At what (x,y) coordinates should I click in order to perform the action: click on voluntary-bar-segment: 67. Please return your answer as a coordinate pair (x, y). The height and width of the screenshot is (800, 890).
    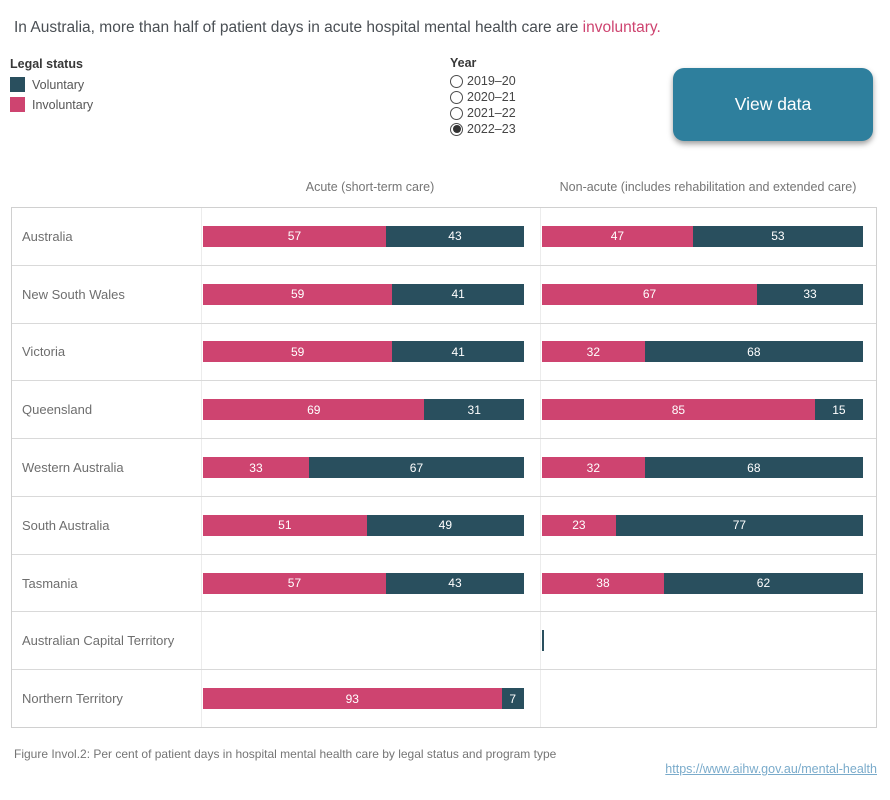
    Looking at the image, I should click on (416, 468).